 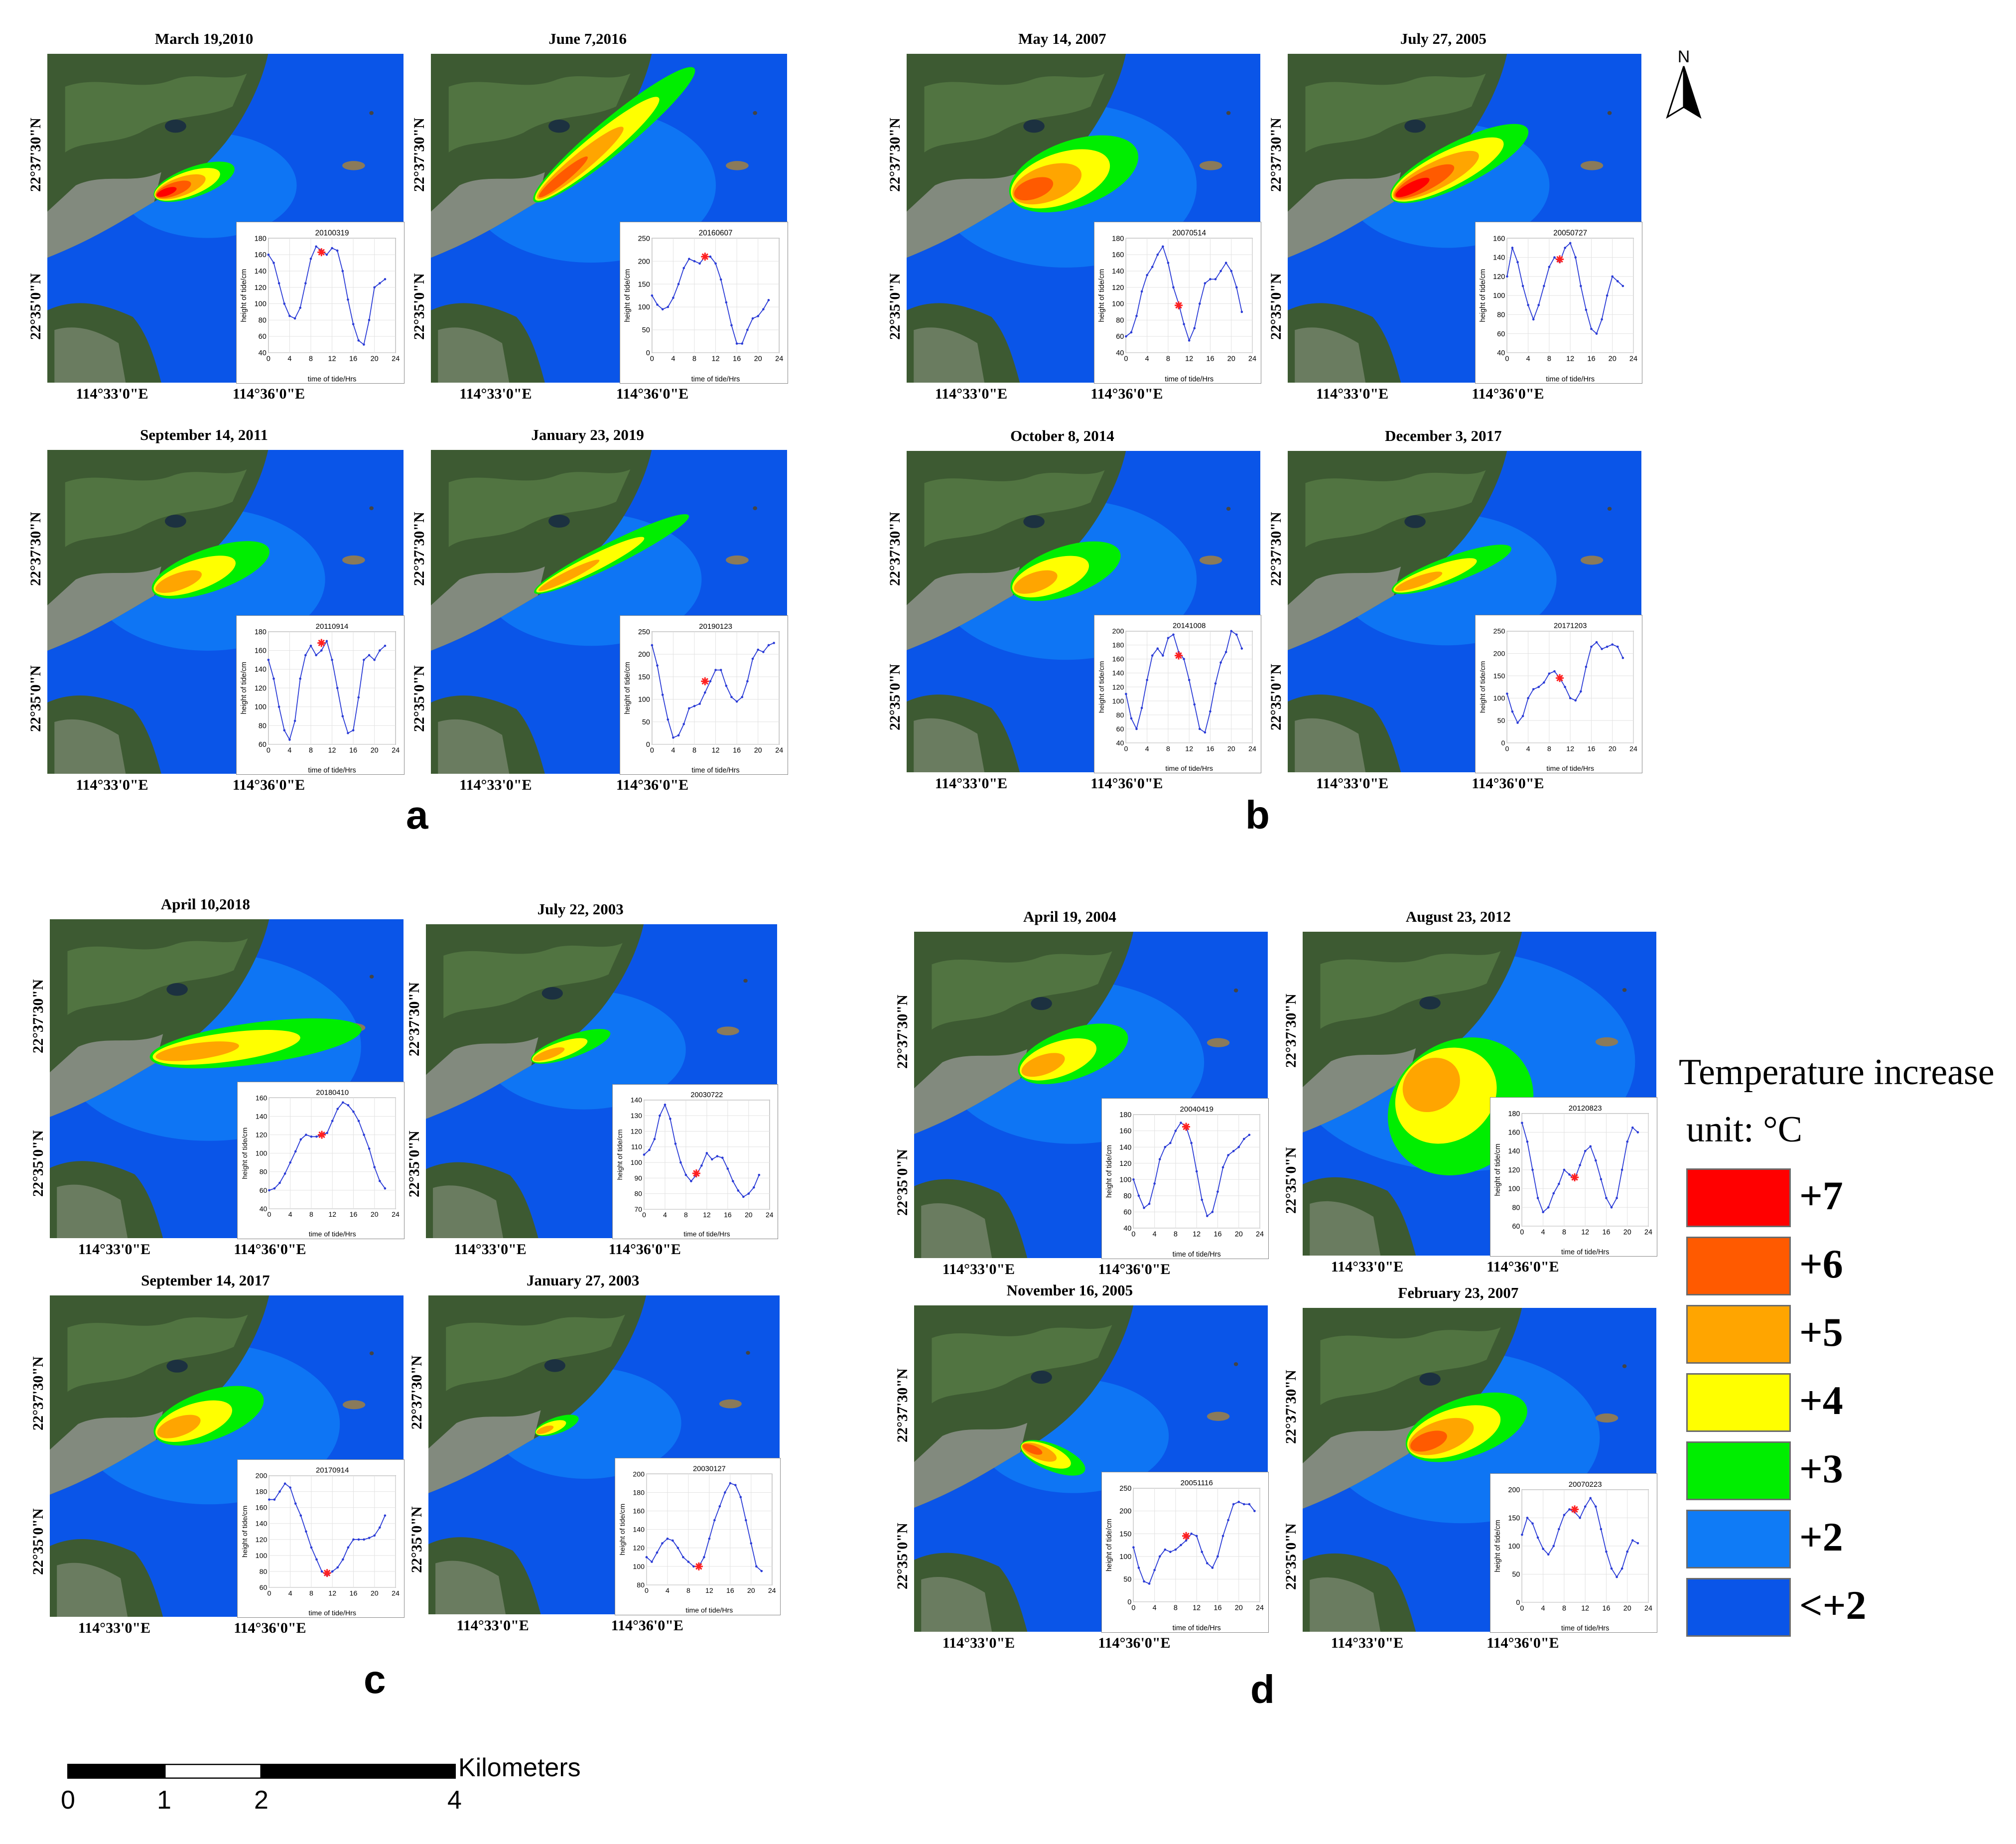 I want to click on overpass-marker, so click(x=321, y=252).